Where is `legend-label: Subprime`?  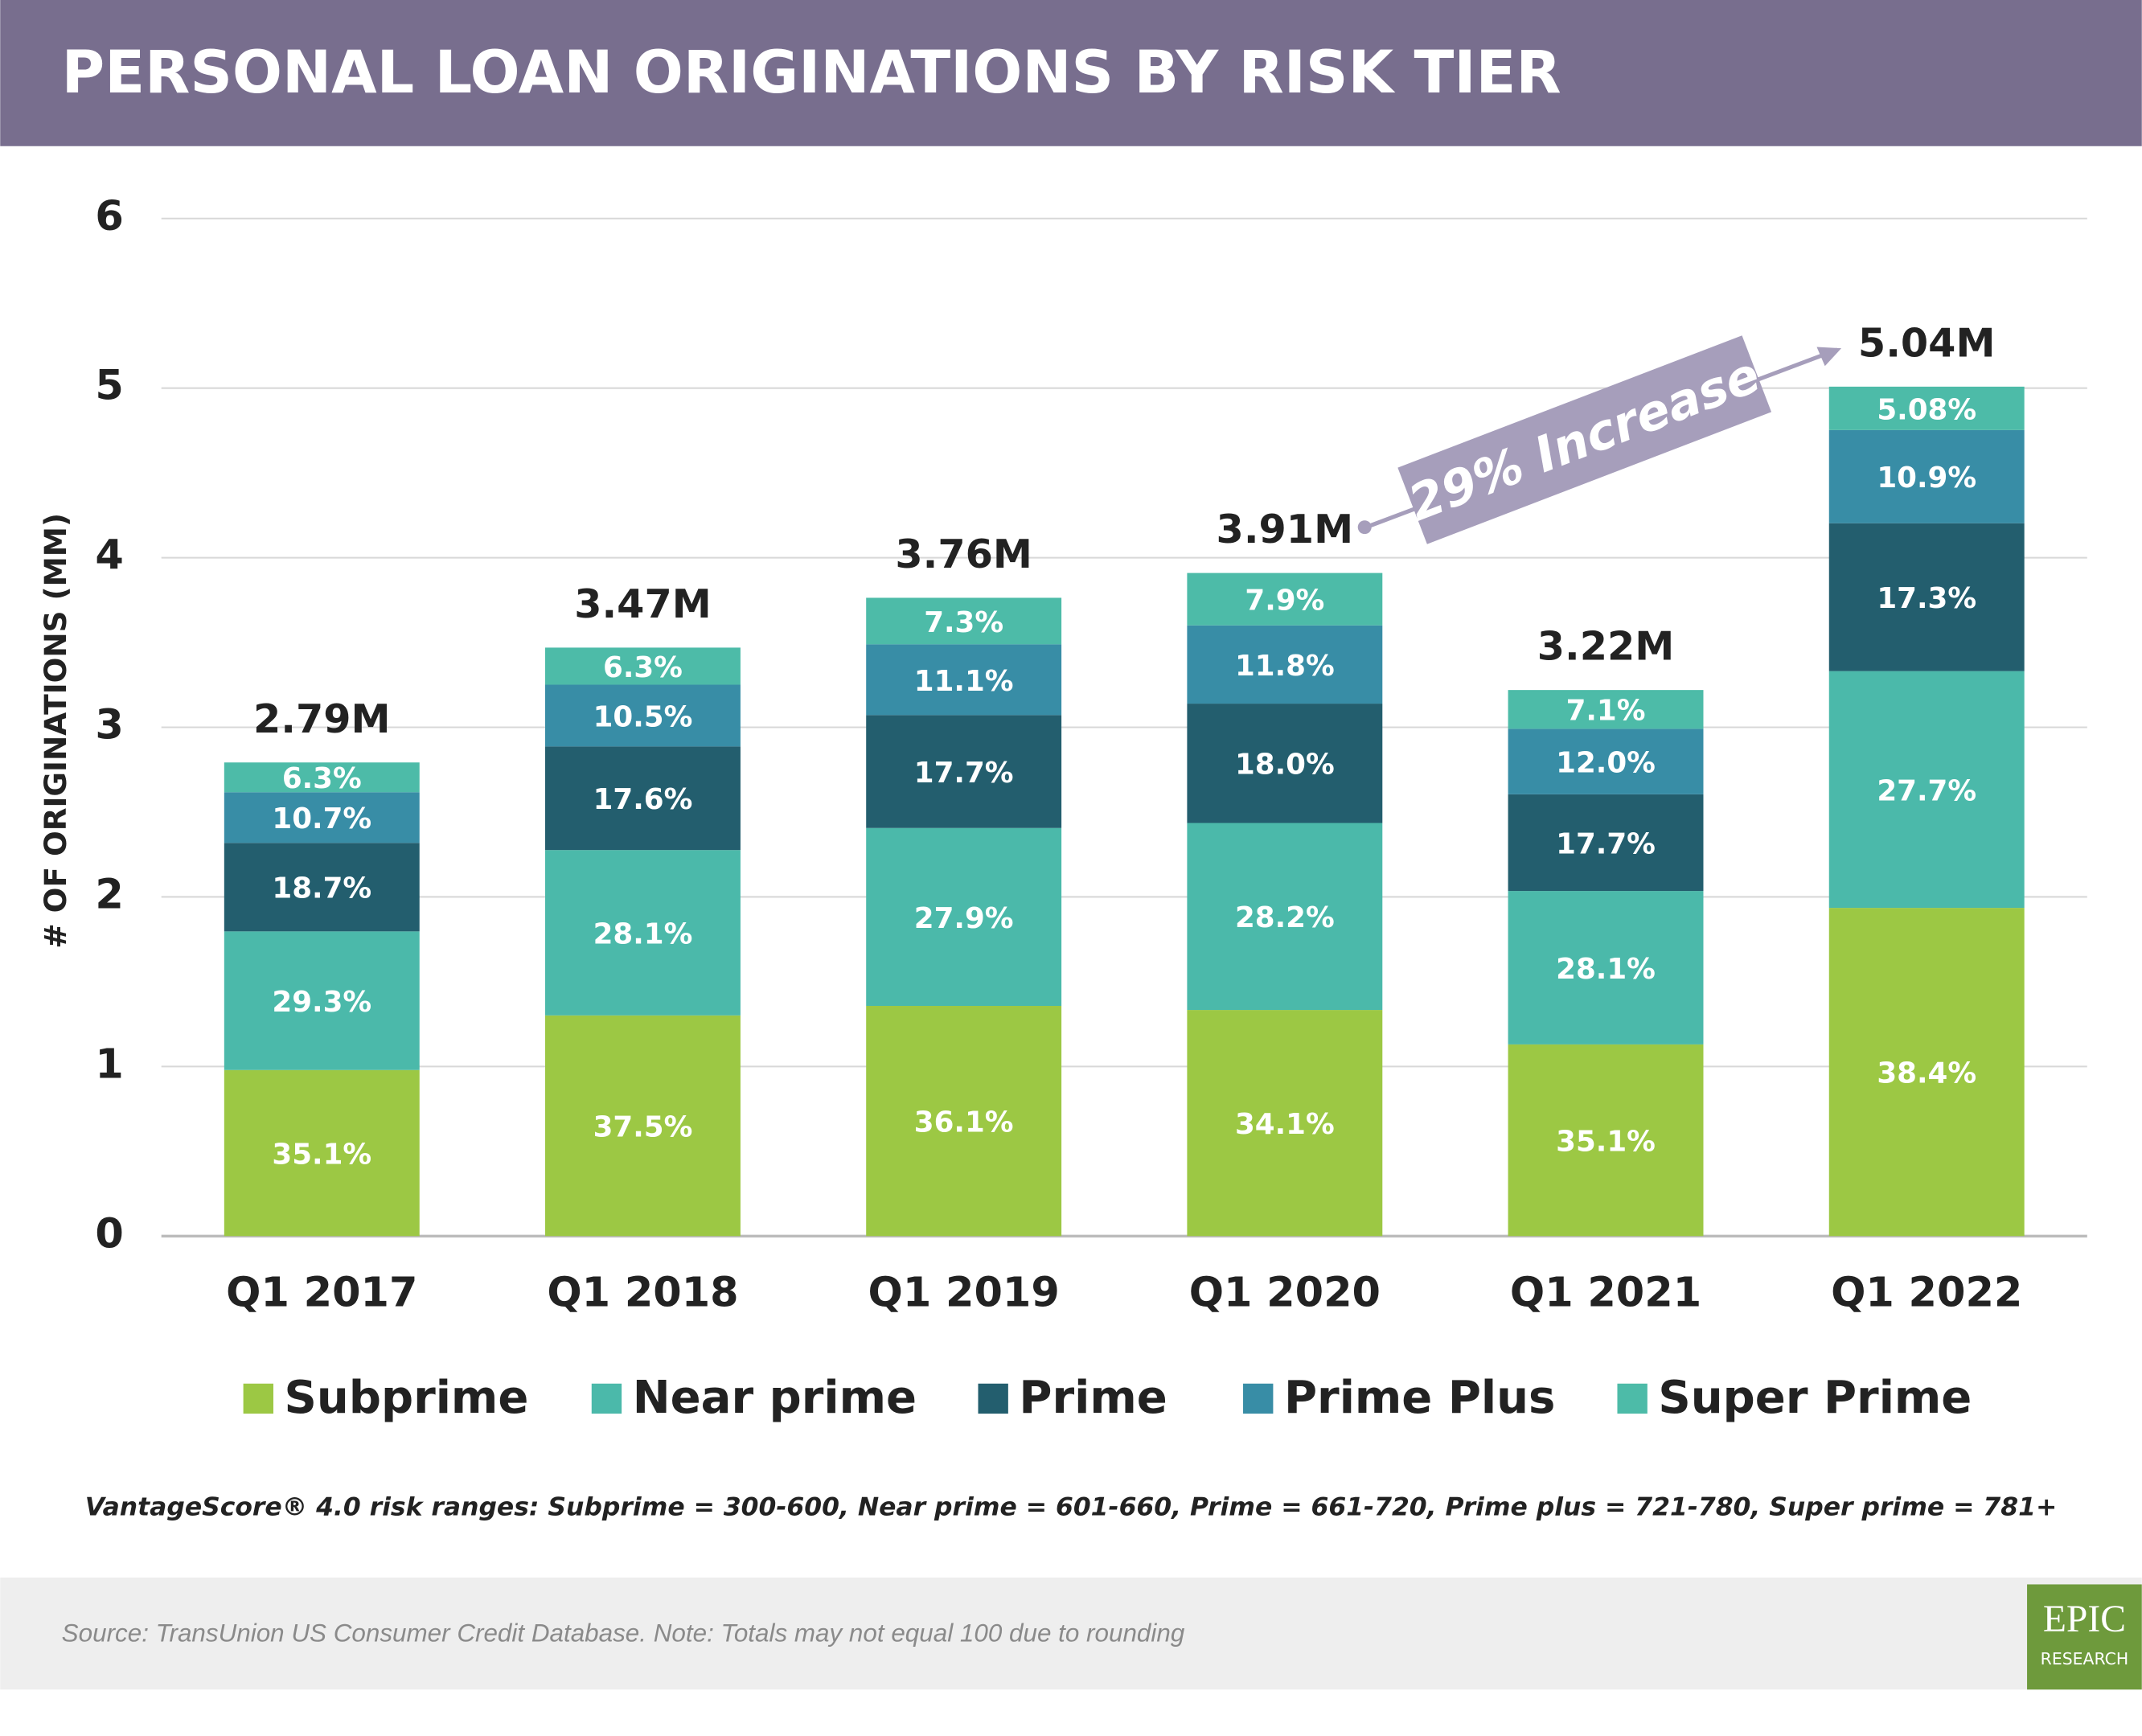
legend-label: Subprime is located at coordinates (407, 1398).